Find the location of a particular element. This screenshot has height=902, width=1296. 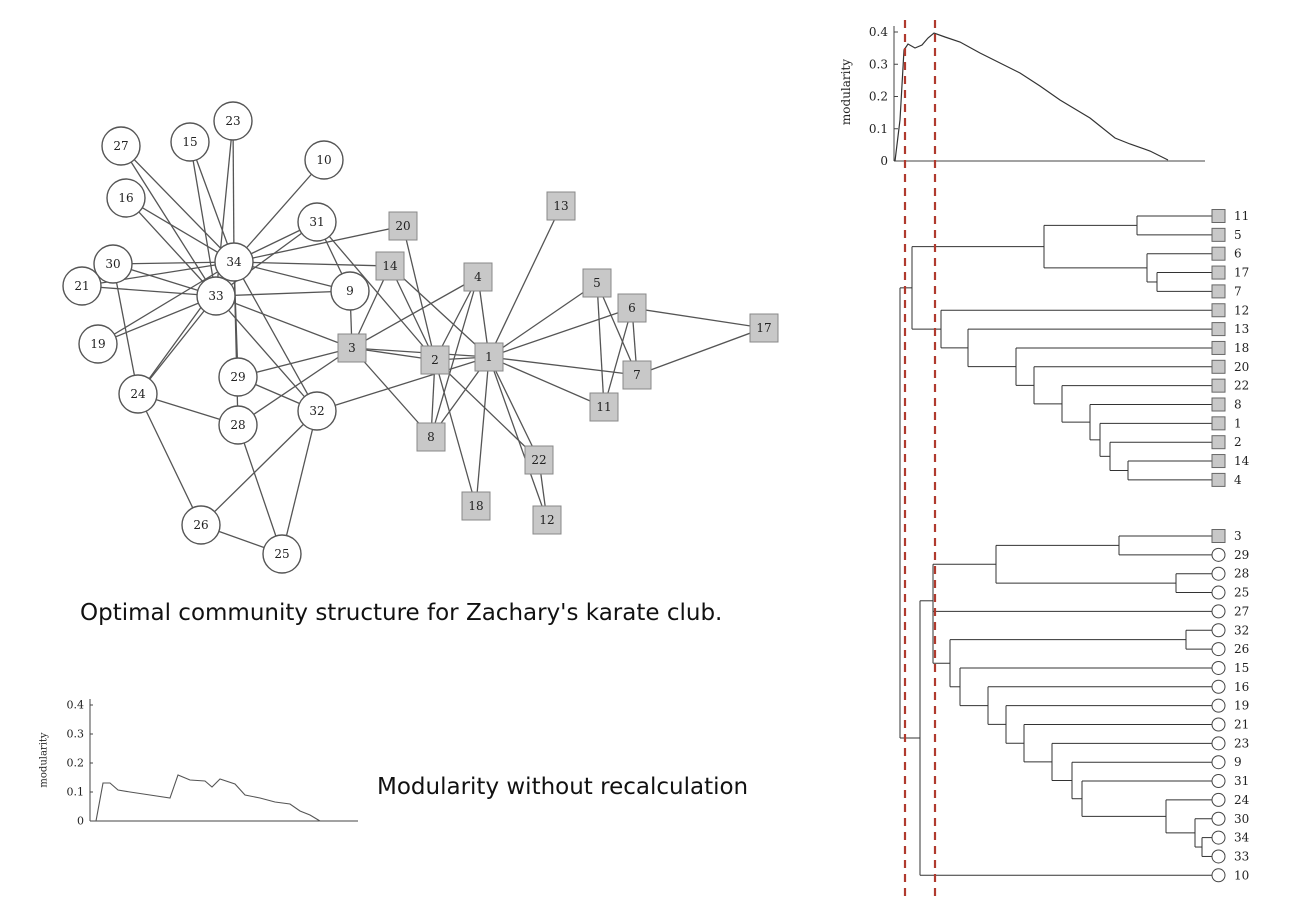

leaf-label-34: 34 is located at coordinates (1242, 838).